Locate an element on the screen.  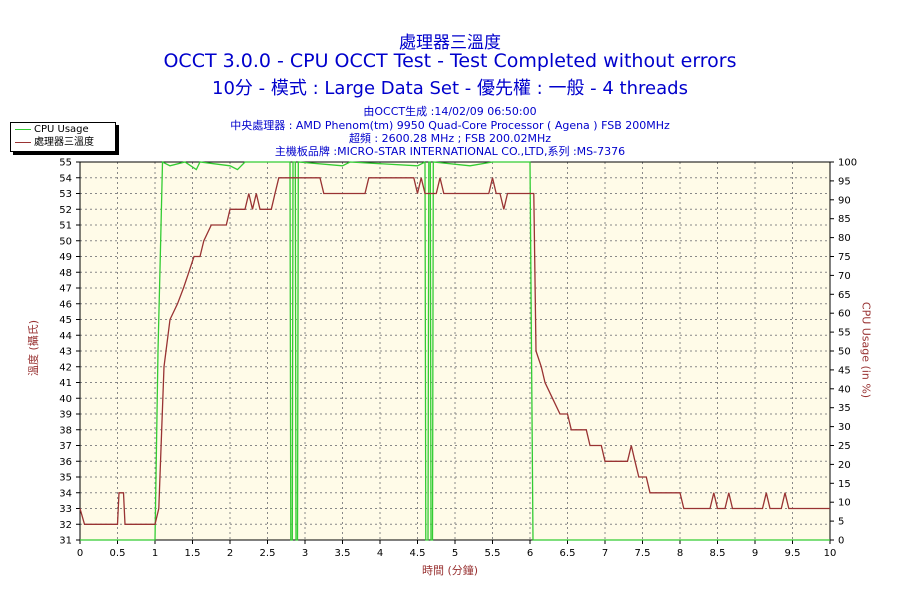
x-tick-label: 2 is located at coordinates (230, 553).